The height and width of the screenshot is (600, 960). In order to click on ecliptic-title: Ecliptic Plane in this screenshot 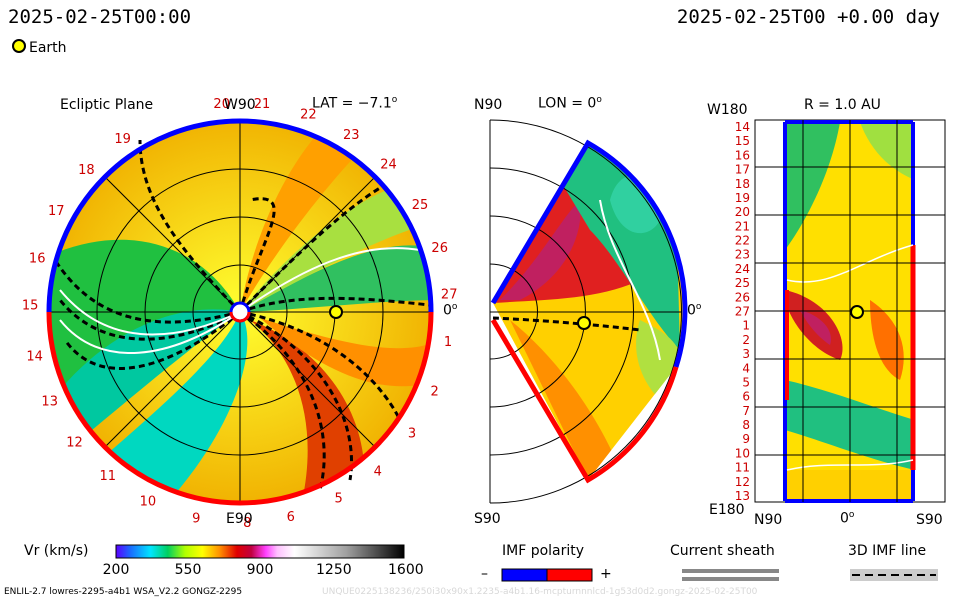, I will do `click(107, 105)`.